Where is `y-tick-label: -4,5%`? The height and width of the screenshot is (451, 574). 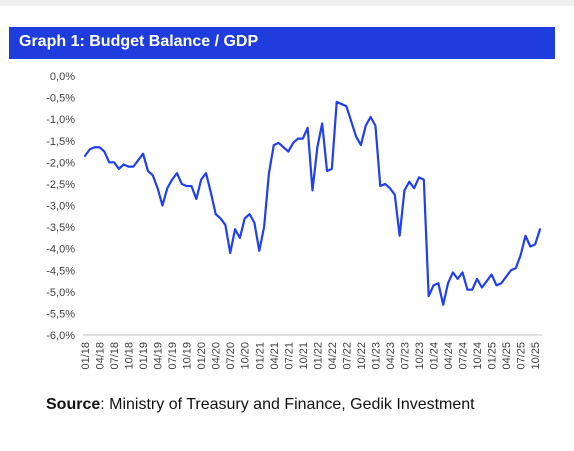 y-tick-label: -4,5% is located at coordinates (60, 271).